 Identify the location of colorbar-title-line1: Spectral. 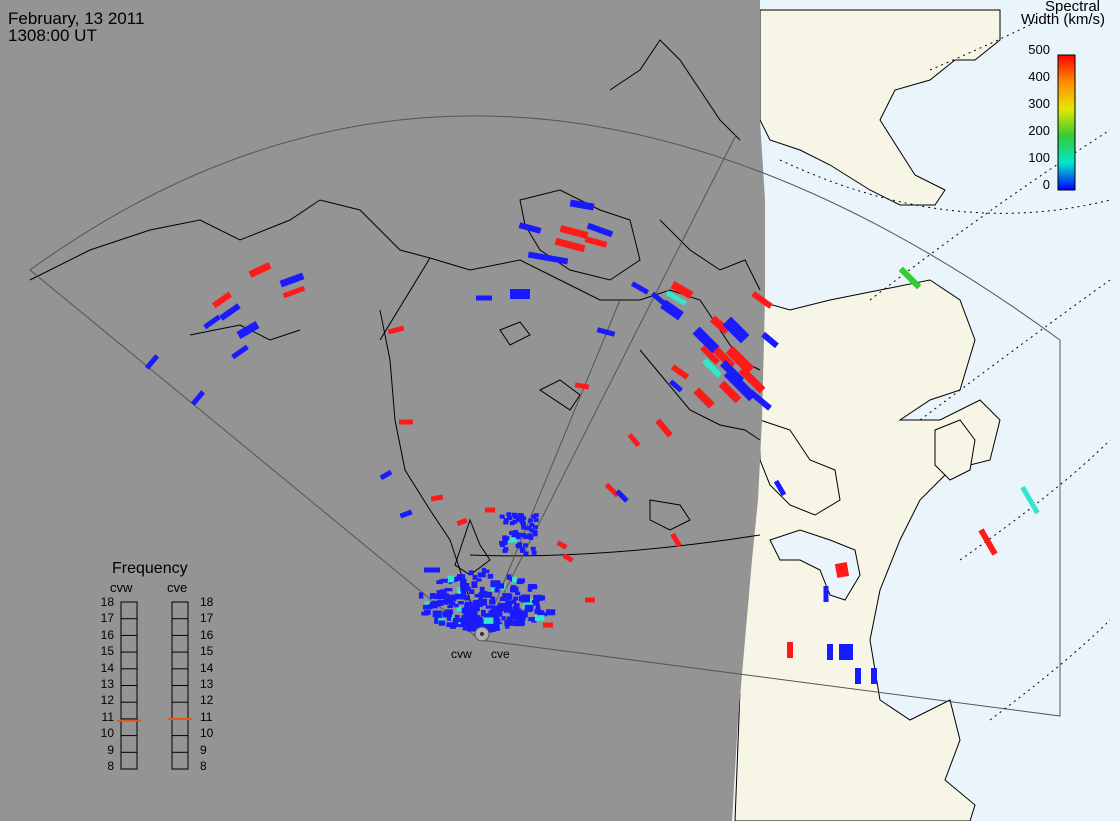
(1072, 7).